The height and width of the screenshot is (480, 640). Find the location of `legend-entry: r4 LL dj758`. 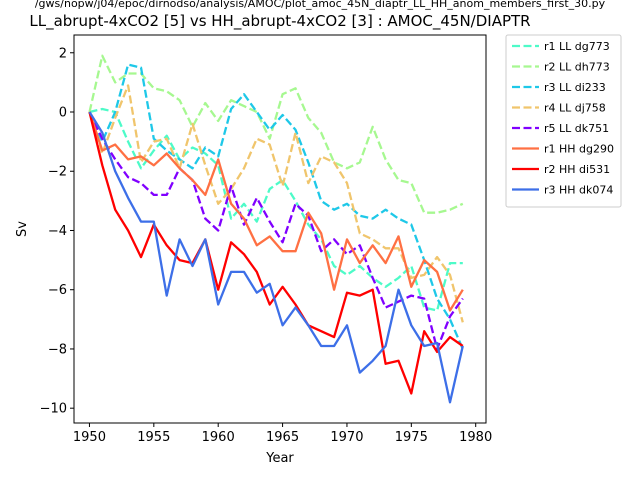

legend-entry: r4 LL dj758 is located at coordinates (575, 108).